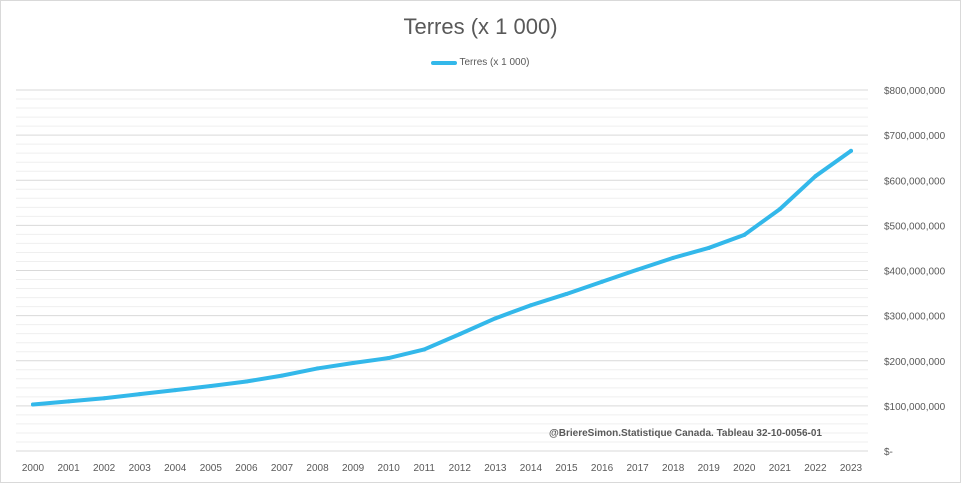 The width and height of the screenshot is (961, 483). What do you see at coordinates (915, 317) in the screenshot?
I see `y-tick-label: $300,000,000` at bounding box center [915, 317].